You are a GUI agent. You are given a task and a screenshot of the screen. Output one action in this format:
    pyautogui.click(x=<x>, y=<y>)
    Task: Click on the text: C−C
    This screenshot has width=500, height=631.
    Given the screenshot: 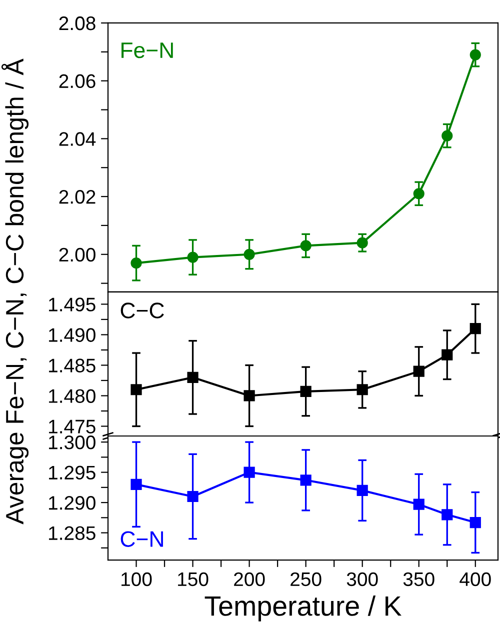 What is the action you would take?
    pyautogui.click(x=142, y=310)
    